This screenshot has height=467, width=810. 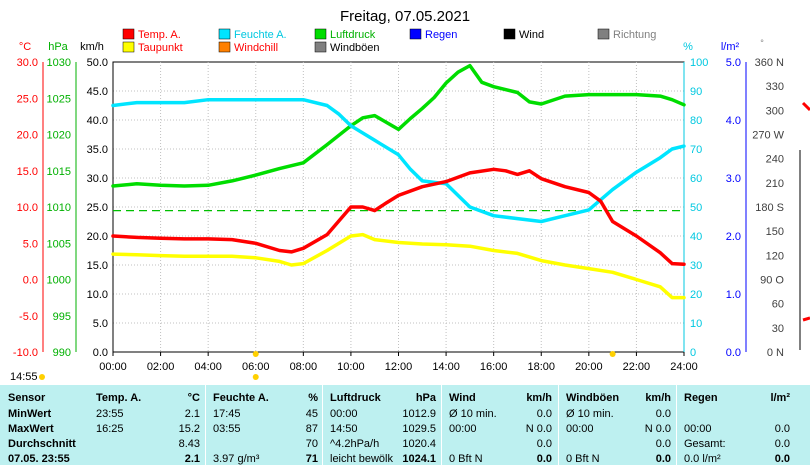 What do you see at coordinates (119, 398) in the screenshot?
I see `table-cell: Temp. A.` at bounding box center [119, 398].